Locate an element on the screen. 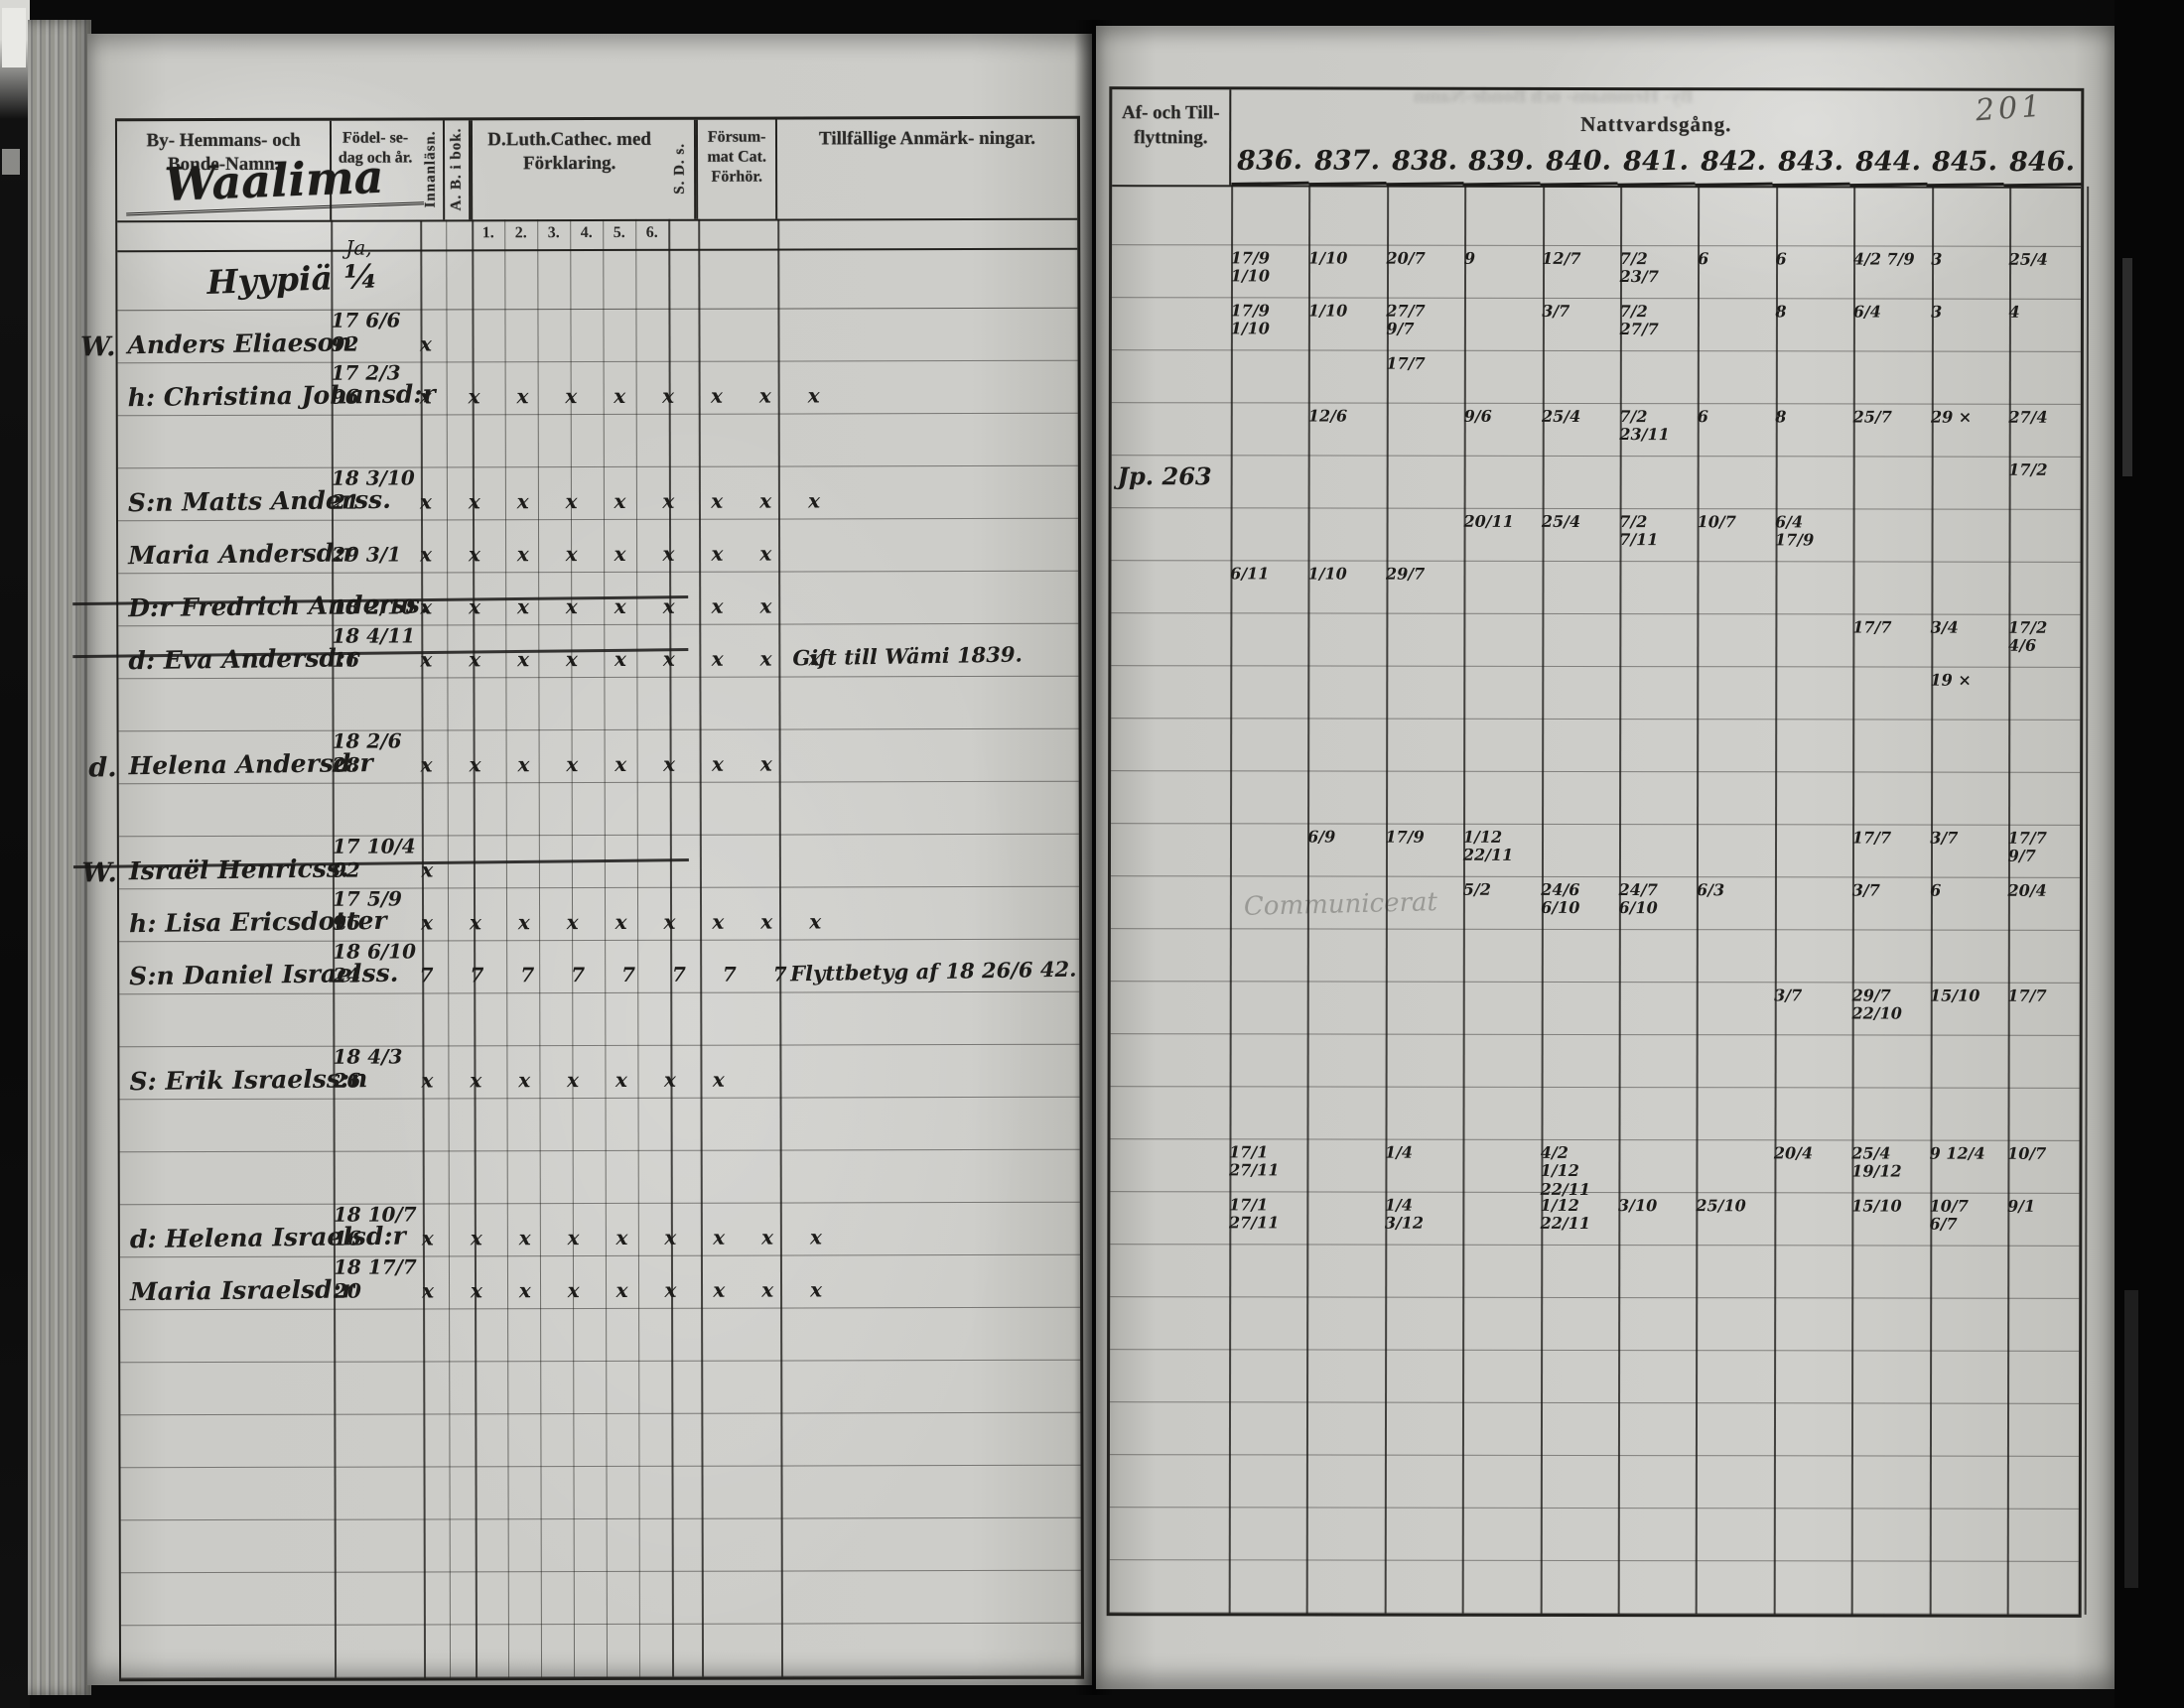 The image size is (2184, 1708). year-label: 841. is located at coordinates (1656, 166).